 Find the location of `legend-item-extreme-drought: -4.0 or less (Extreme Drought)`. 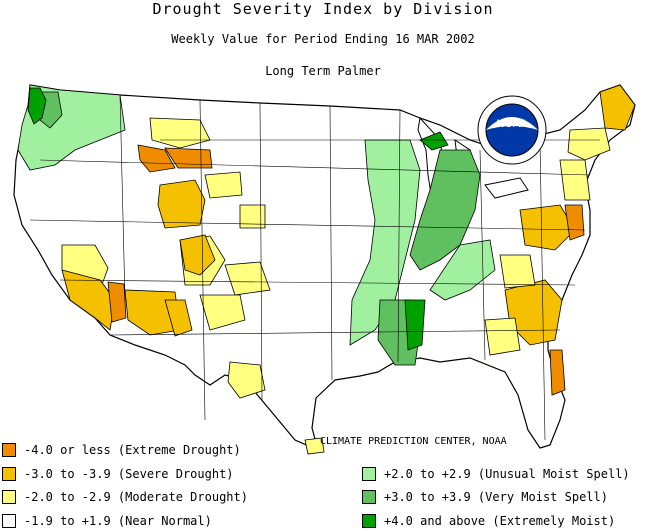

legend-item-extreme-drought: -4.0 or less (Extreme Drought) is located at coordinates (121, 450).